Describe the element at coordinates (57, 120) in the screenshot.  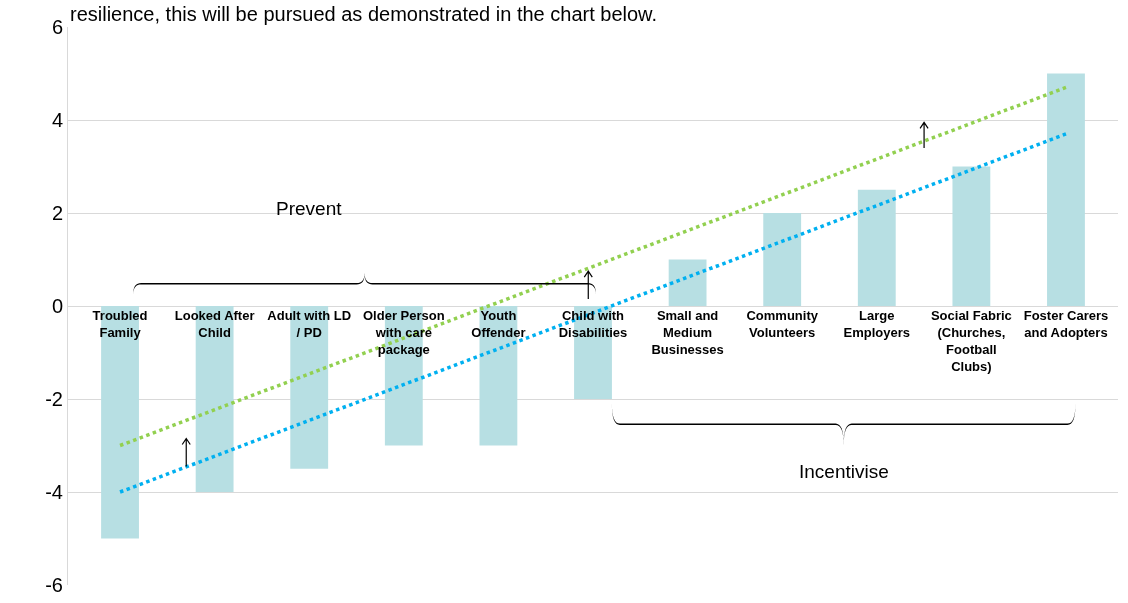
I see `y-tick-label: 4` at that location.